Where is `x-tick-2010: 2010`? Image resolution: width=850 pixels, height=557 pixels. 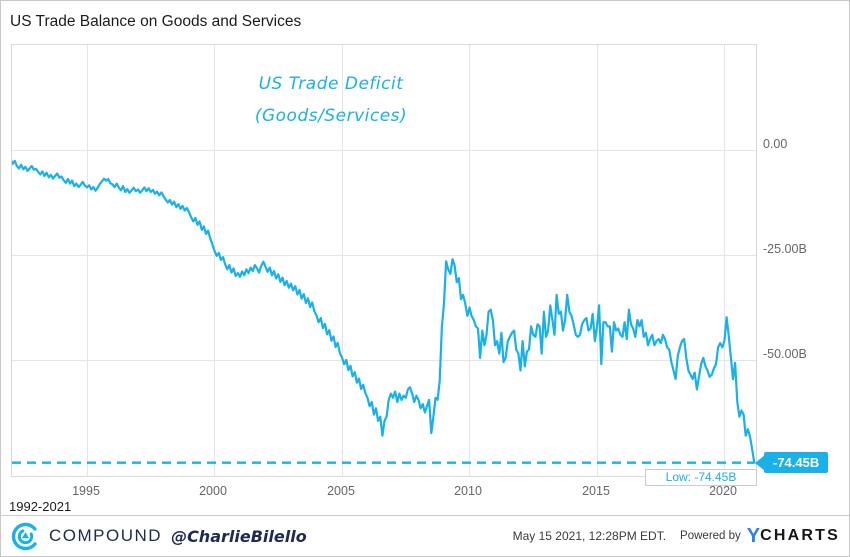 x-tick-2010: 2010 is located at coordinates (468, 491).